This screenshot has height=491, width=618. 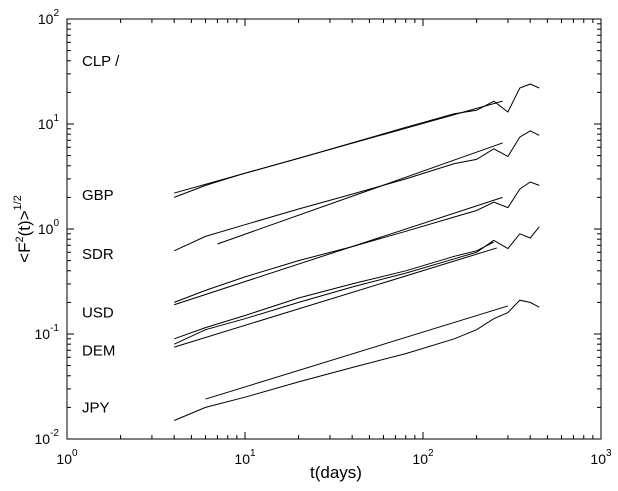 I want to click on y-title-sup: 2, so click(x=20, y=239).